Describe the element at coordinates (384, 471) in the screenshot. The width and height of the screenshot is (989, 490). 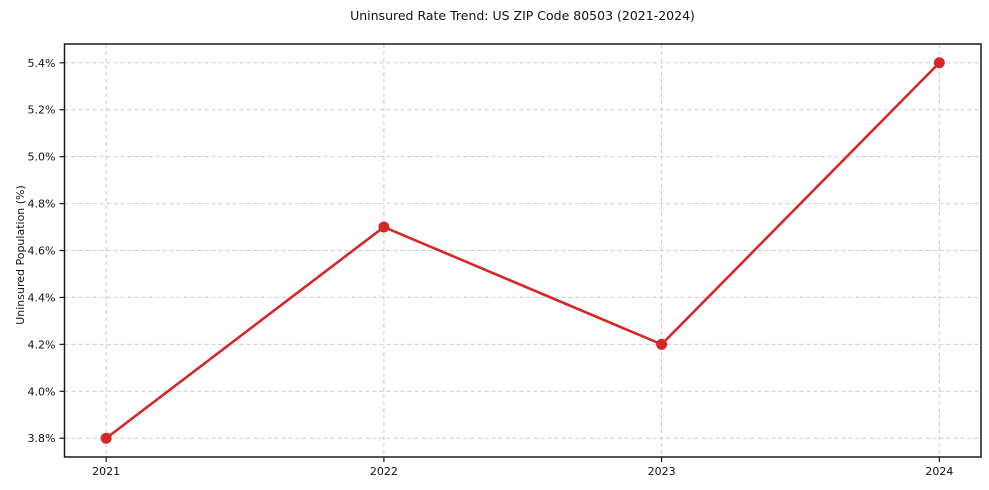
I see `x-tick-label: 2022` at that location.